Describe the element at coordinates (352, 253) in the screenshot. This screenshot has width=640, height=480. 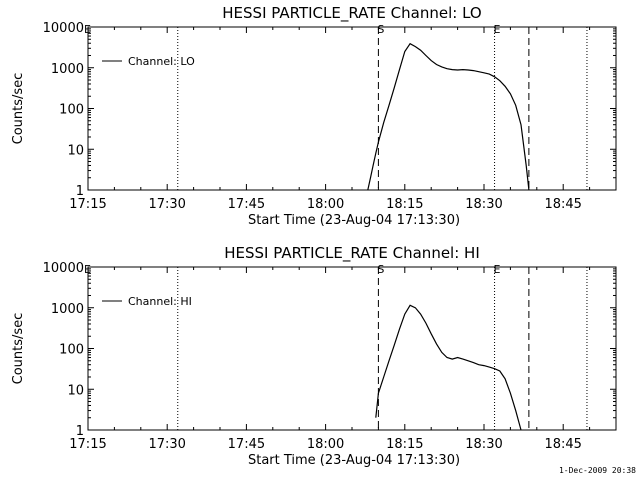
I see `chart-title: HESSI PARTICLE_RATE Channel: HI` at that location.